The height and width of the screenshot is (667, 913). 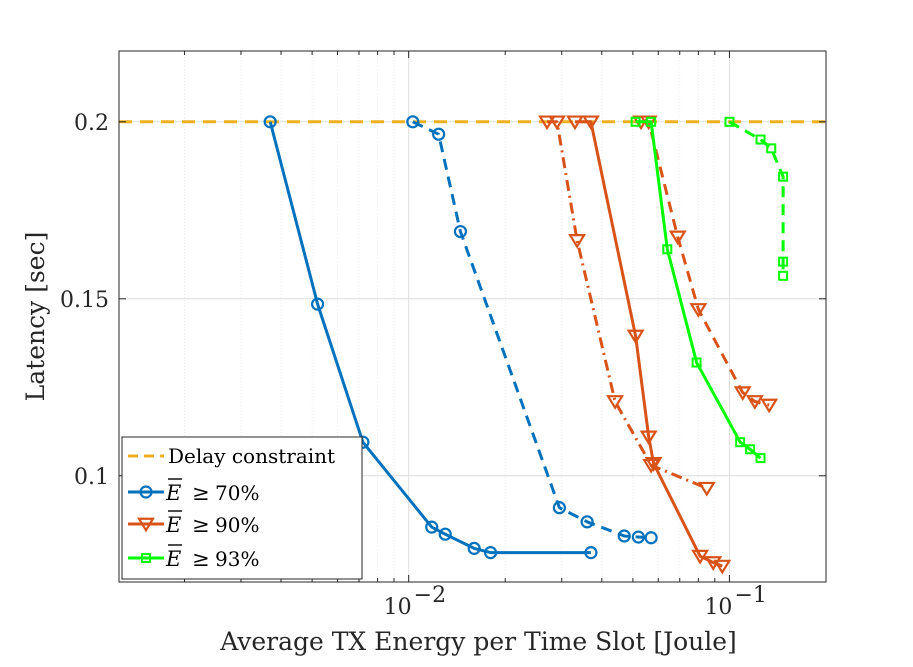 What do you see at coordinates (35, 317) in the screenshot?
I see `y-axis-label: Latency [sec]` at bounding box center [35, 317].